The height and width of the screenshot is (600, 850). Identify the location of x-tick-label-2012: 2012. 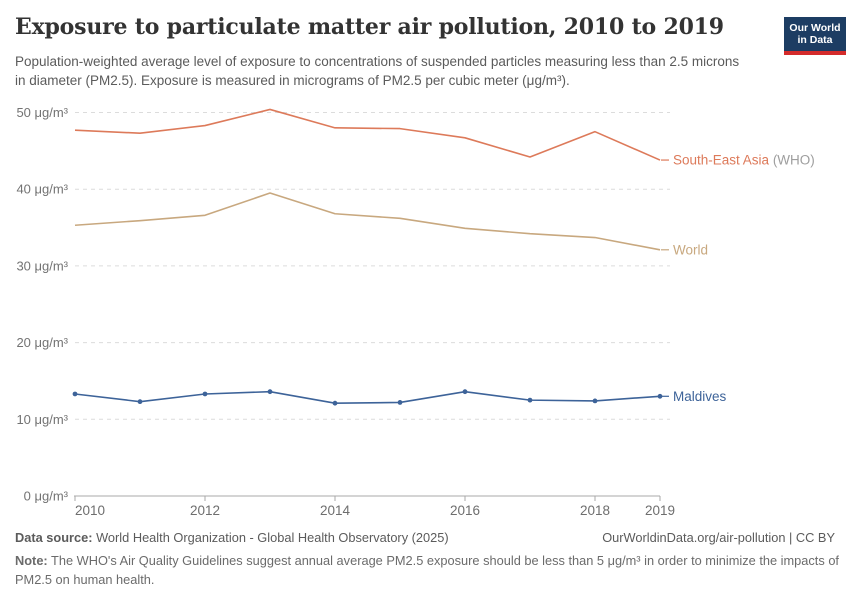
(205, 510).